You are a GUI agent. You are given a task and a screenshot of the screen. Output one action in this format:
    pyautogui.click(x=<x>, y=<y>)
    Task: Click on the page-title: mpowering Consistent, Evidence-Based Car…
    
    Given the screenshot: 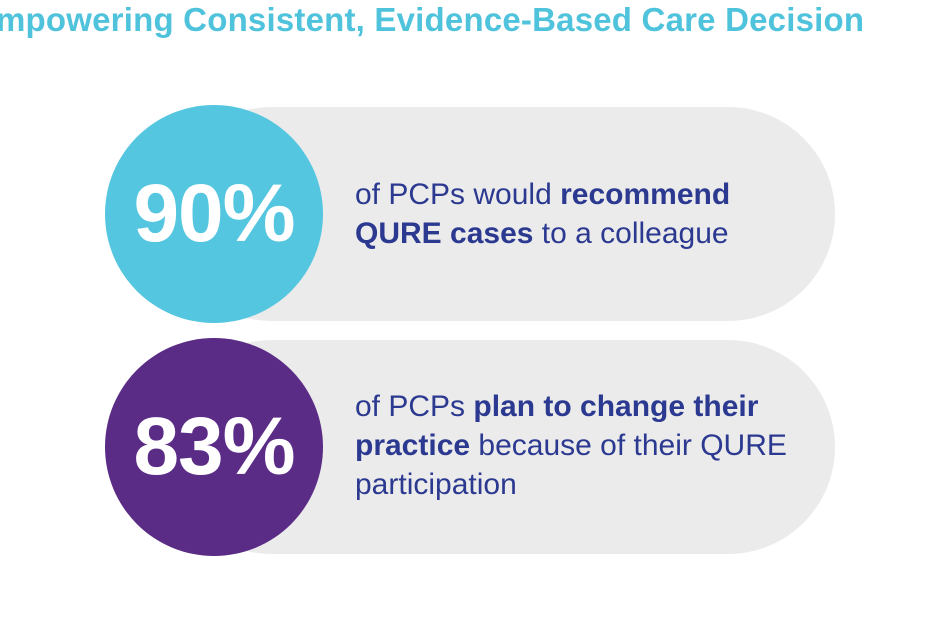 What is the action you would take?
    pyautogui.click(x=432, y=19)
    